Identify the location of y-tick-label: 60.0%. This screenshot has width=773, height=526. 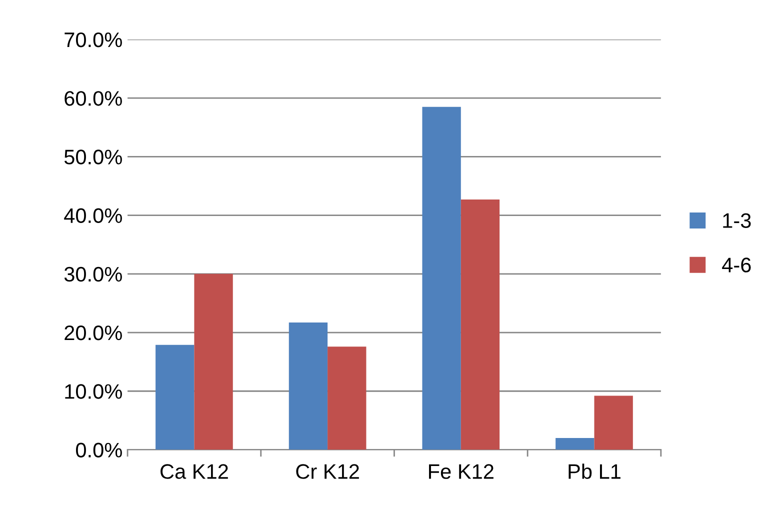
(93, 98).